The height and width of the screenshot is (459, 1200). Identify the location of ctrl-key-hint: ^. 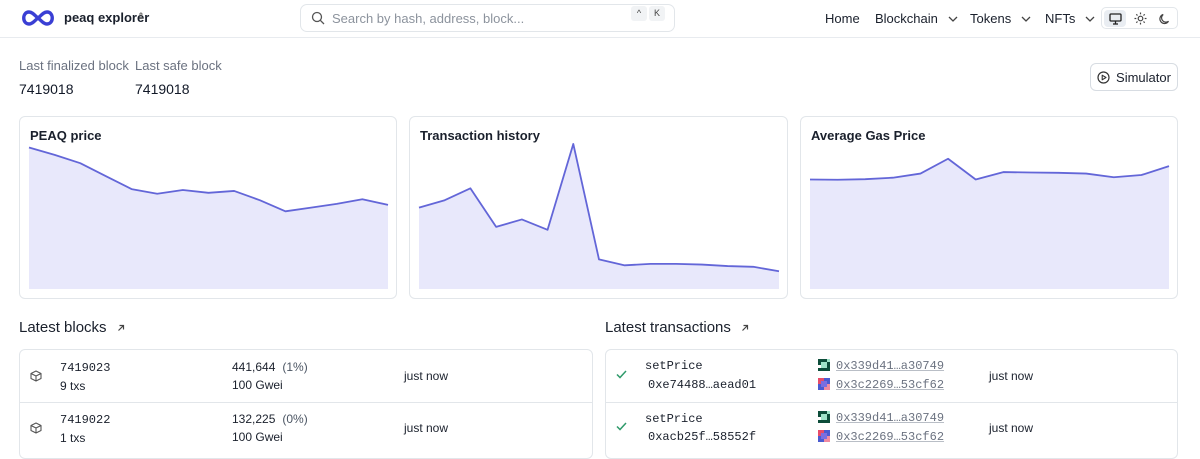
(639, 13).